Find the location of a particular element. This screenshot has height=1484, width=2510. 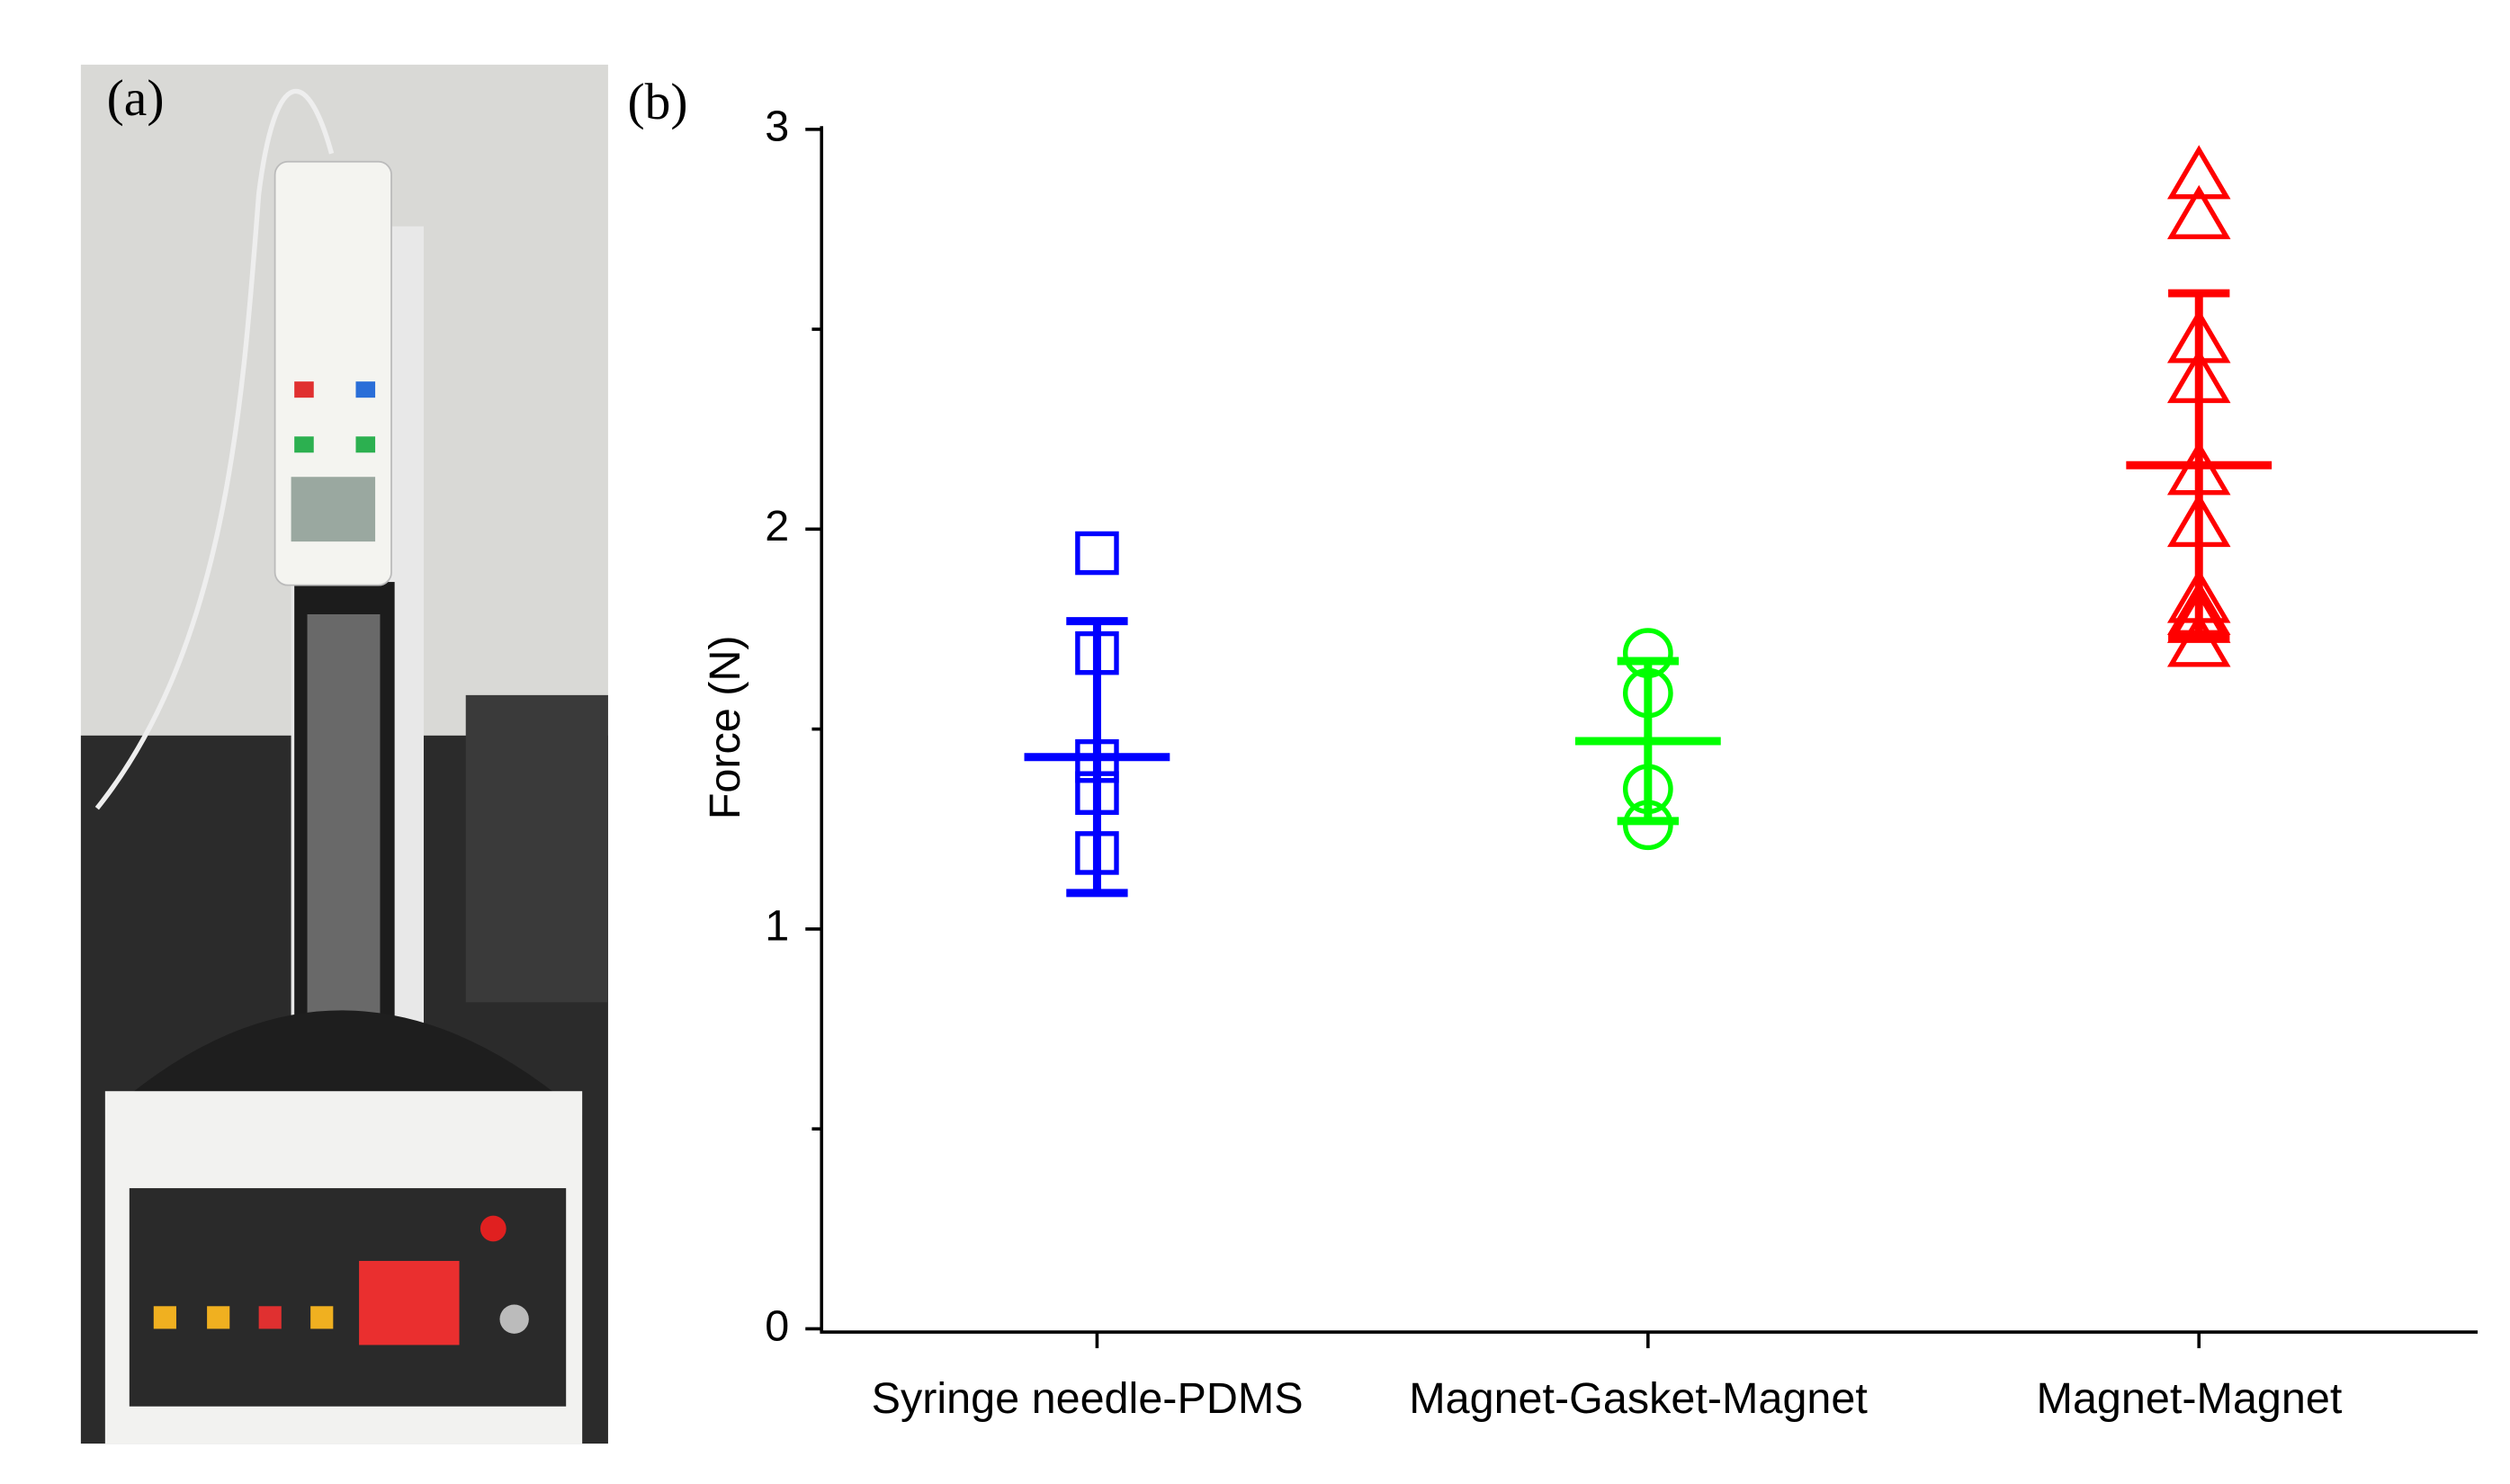

x-tick-label: Magnet-Magnet is located at coordinates (2190, 1398).